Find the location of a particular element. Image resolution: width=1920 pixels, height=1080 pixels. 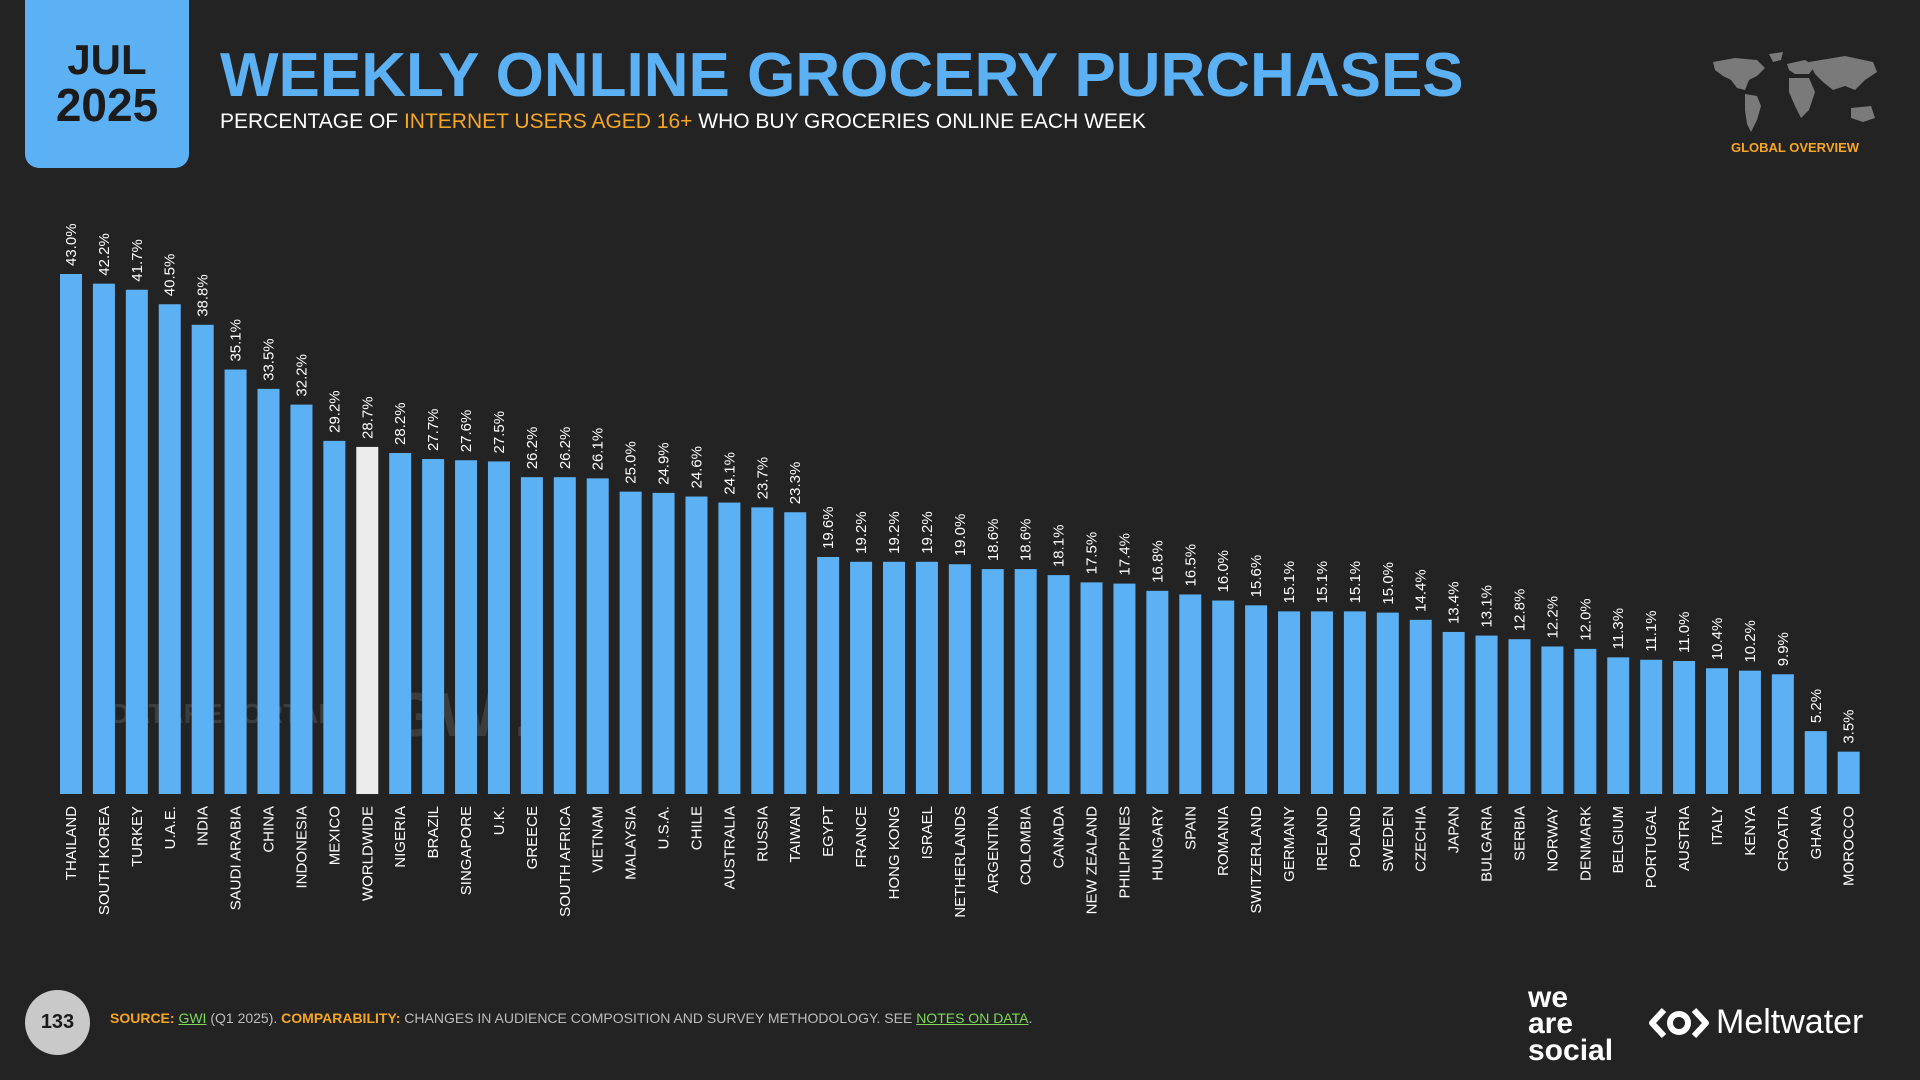

category-label: HUNGARY is located at coordinates (1157, 843).